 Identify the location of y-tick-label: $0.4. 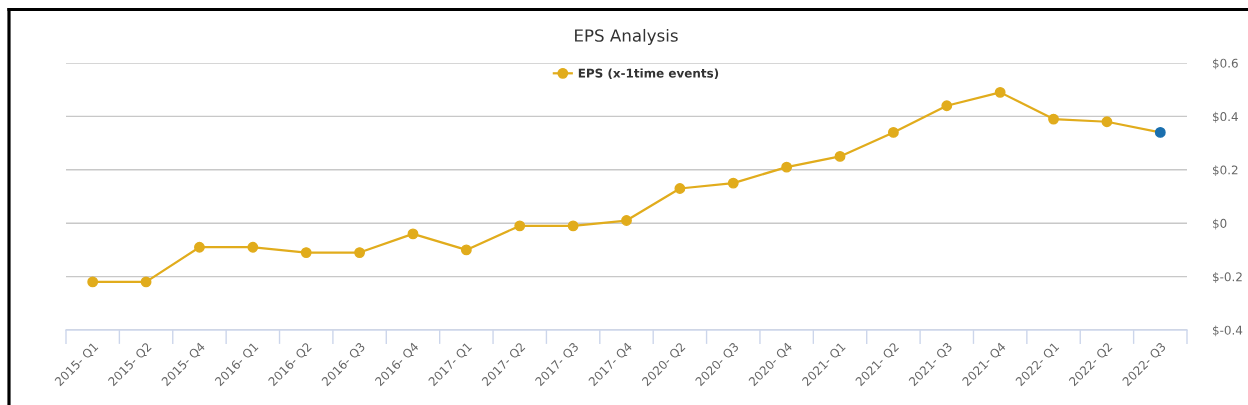
(1225, 117).